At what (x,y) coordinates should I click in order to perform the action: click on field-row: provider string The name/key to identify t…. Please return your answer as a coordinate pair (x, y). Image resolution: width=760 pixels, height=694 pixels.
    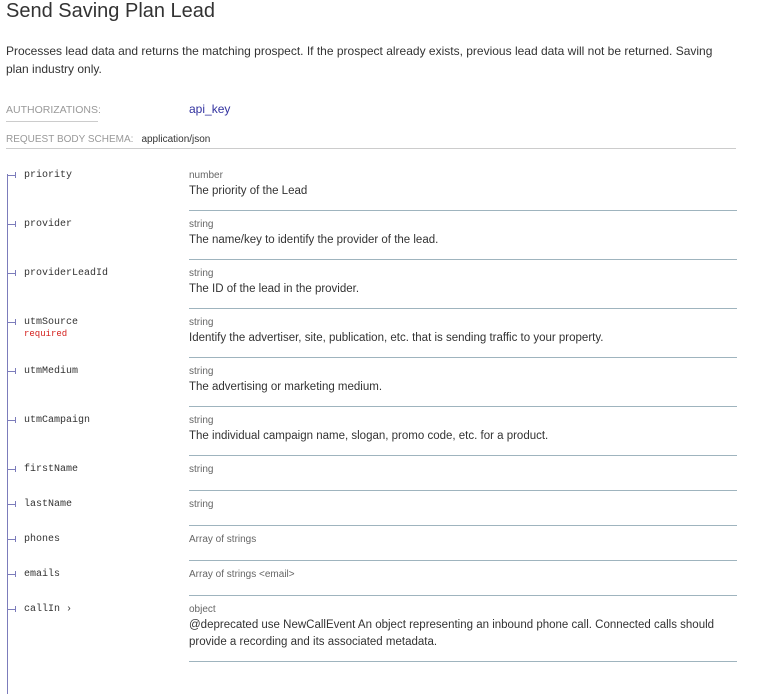
    Looking at the image, I should click on (368, 235).